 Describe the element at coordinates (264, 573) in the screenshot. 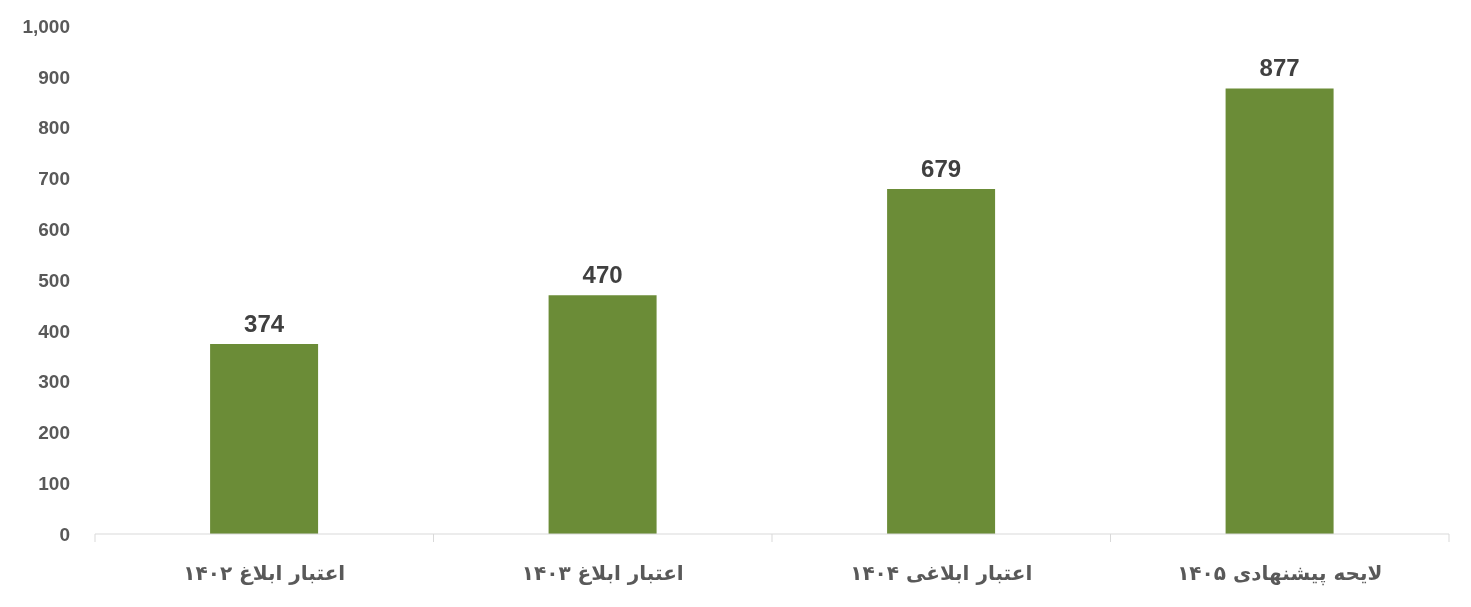

I see `x-tick-label: اعتبار ابلاغ ۱۴۰۲` at that location.